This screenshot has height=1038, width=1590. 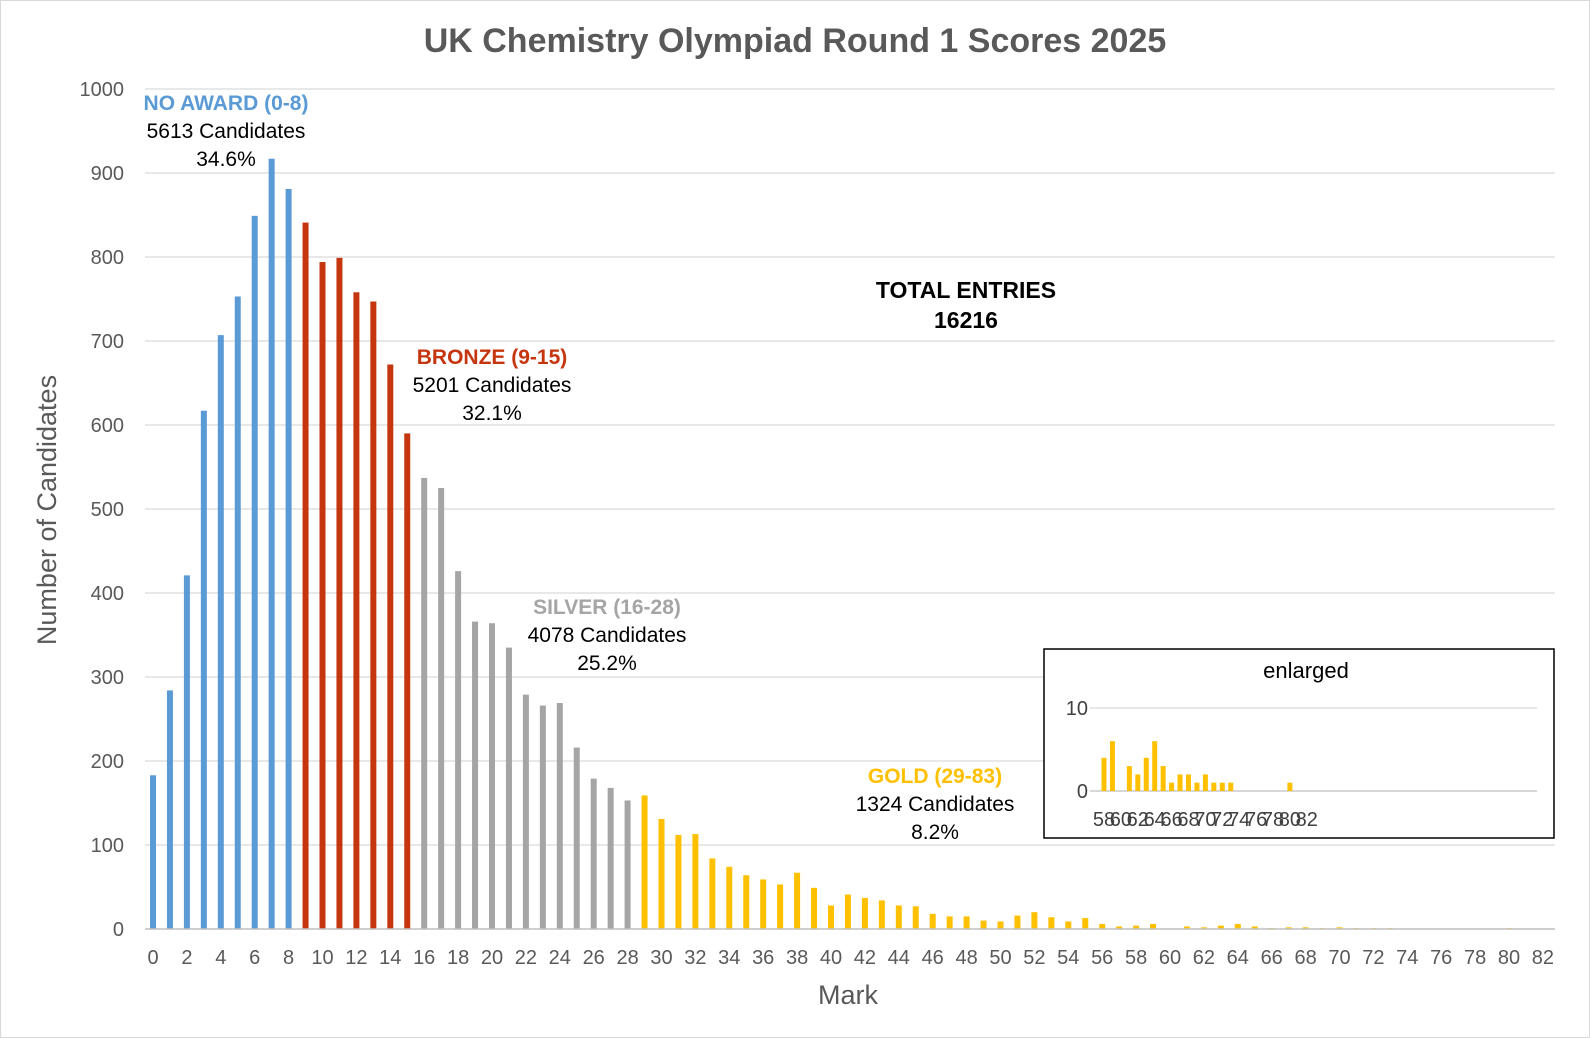 What do you see at coordinates (1307, 820) in the screenshot?
I see `inset-x-tick-label: 82` at bounding box center [1307, 820].